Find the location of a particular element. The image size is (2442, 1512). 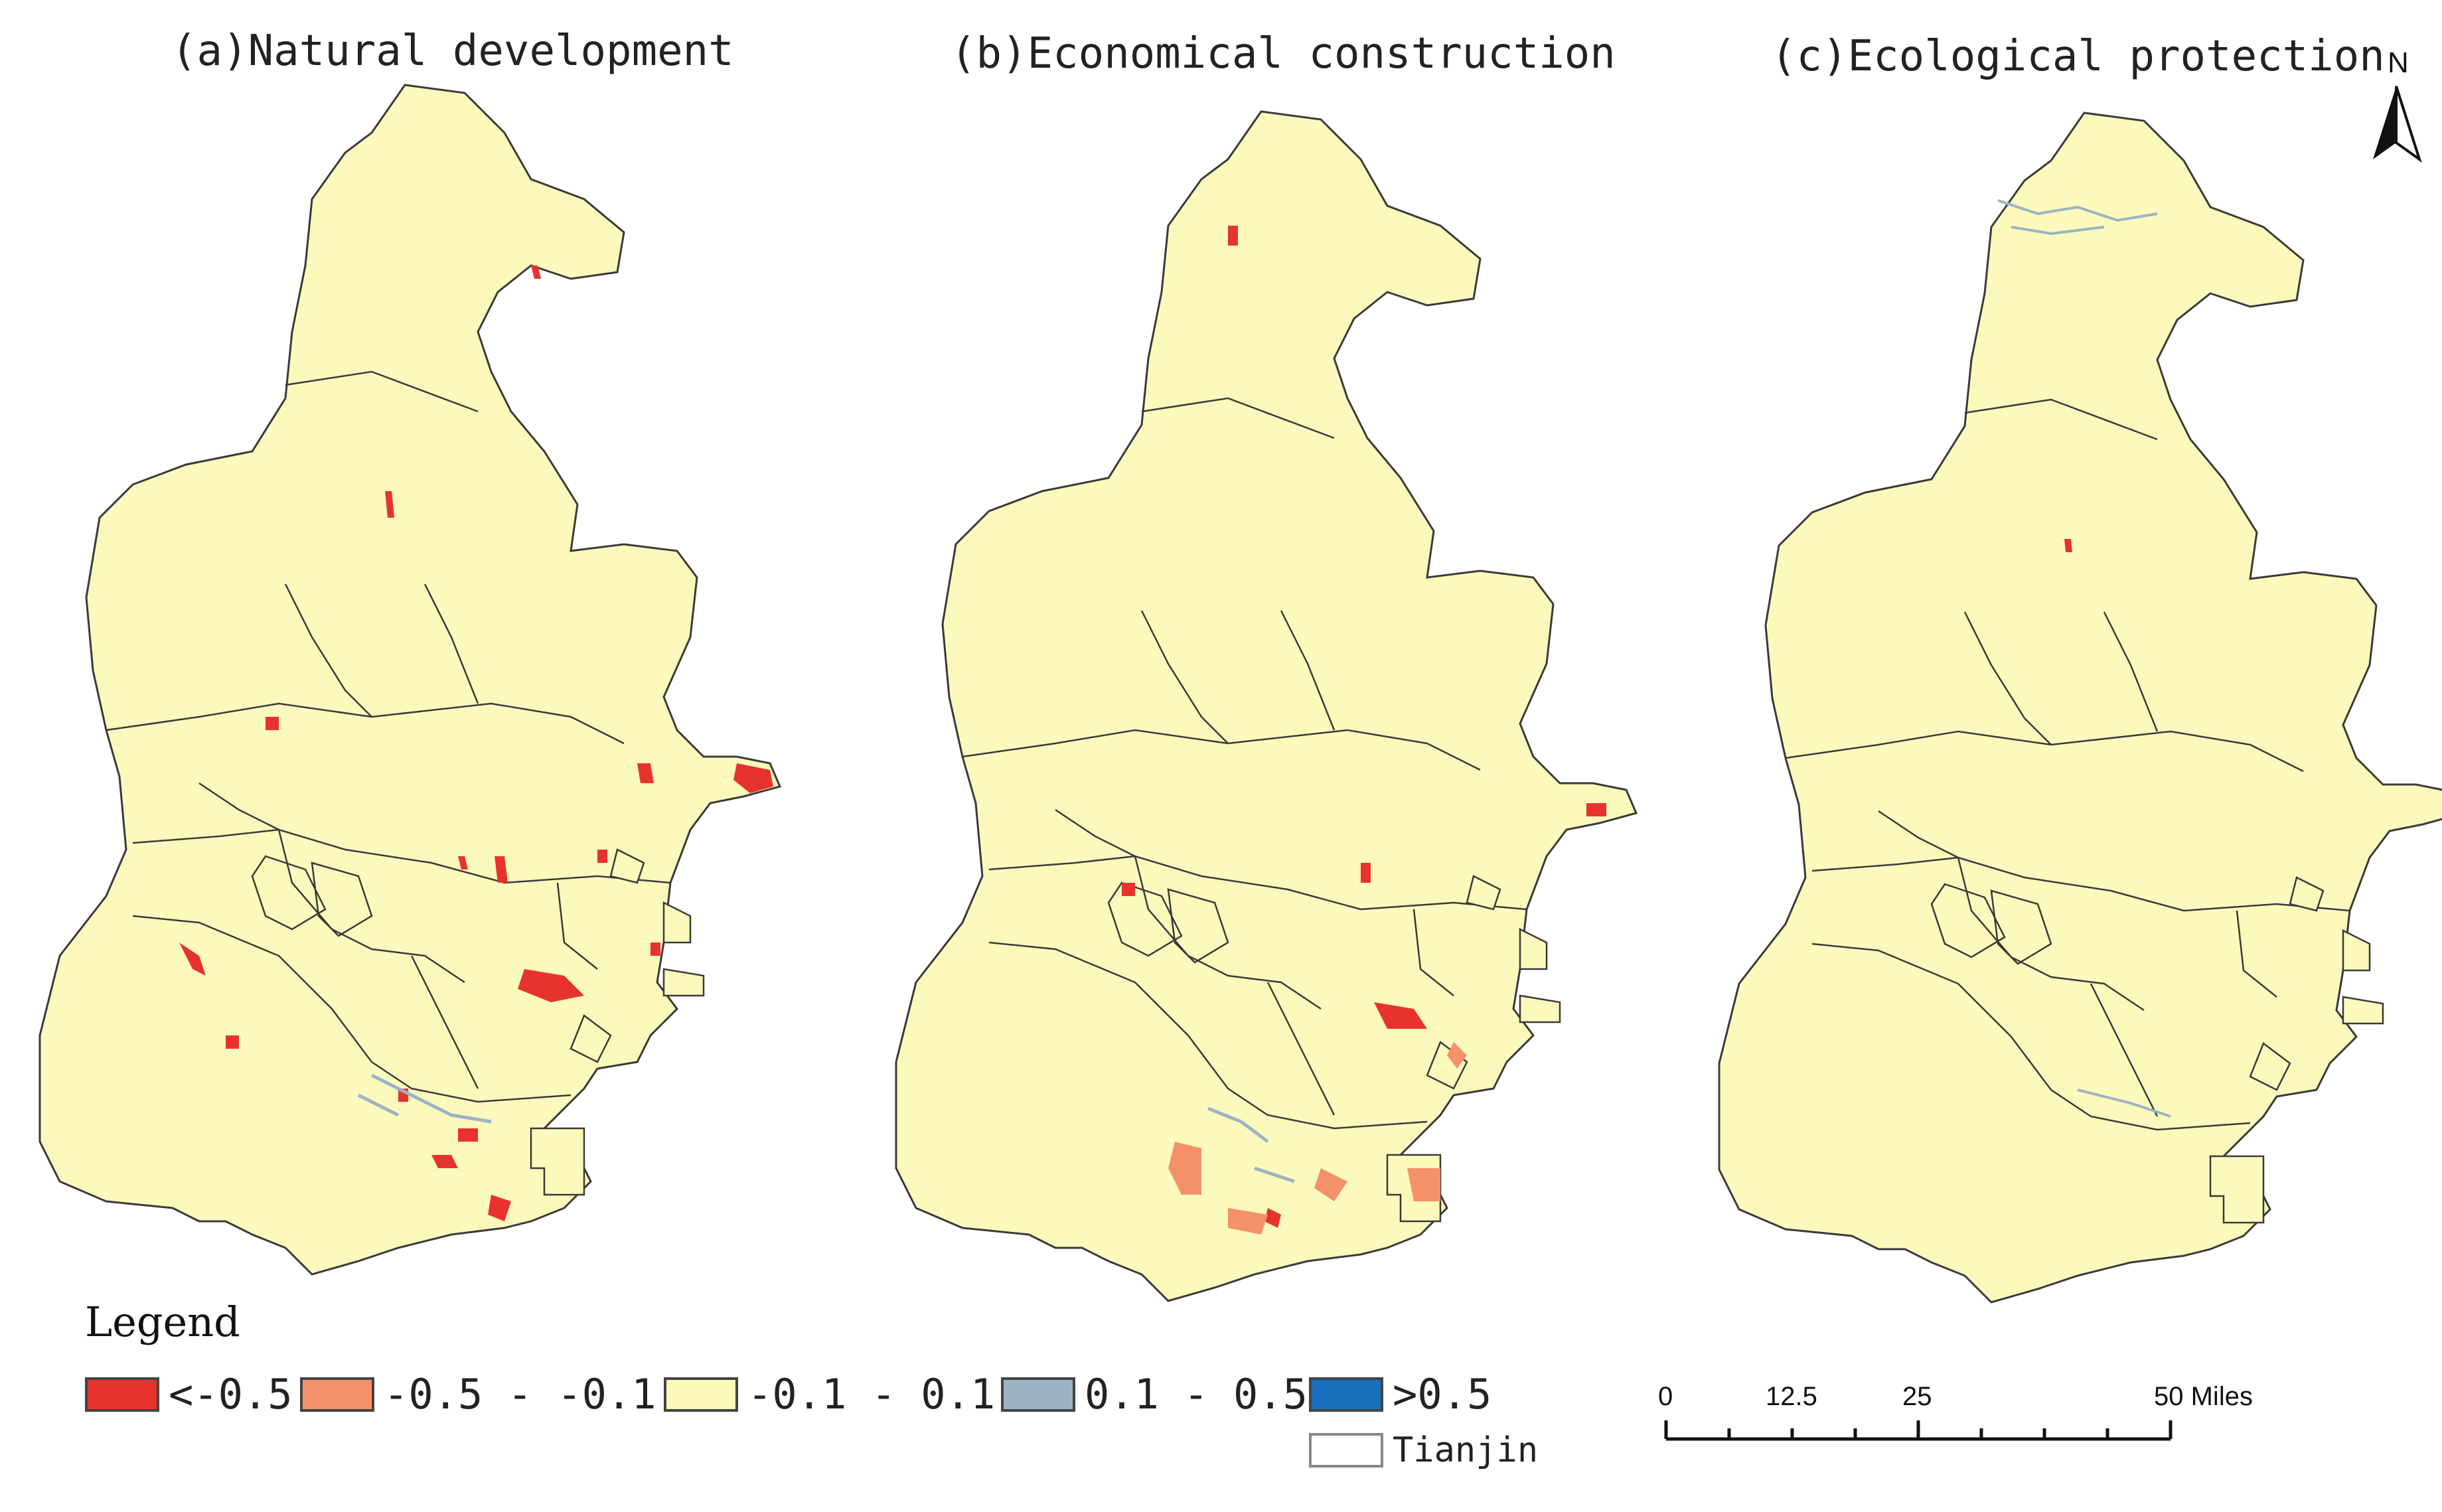

legend-swatch-boundary is located at coordinates (1346, 1450).